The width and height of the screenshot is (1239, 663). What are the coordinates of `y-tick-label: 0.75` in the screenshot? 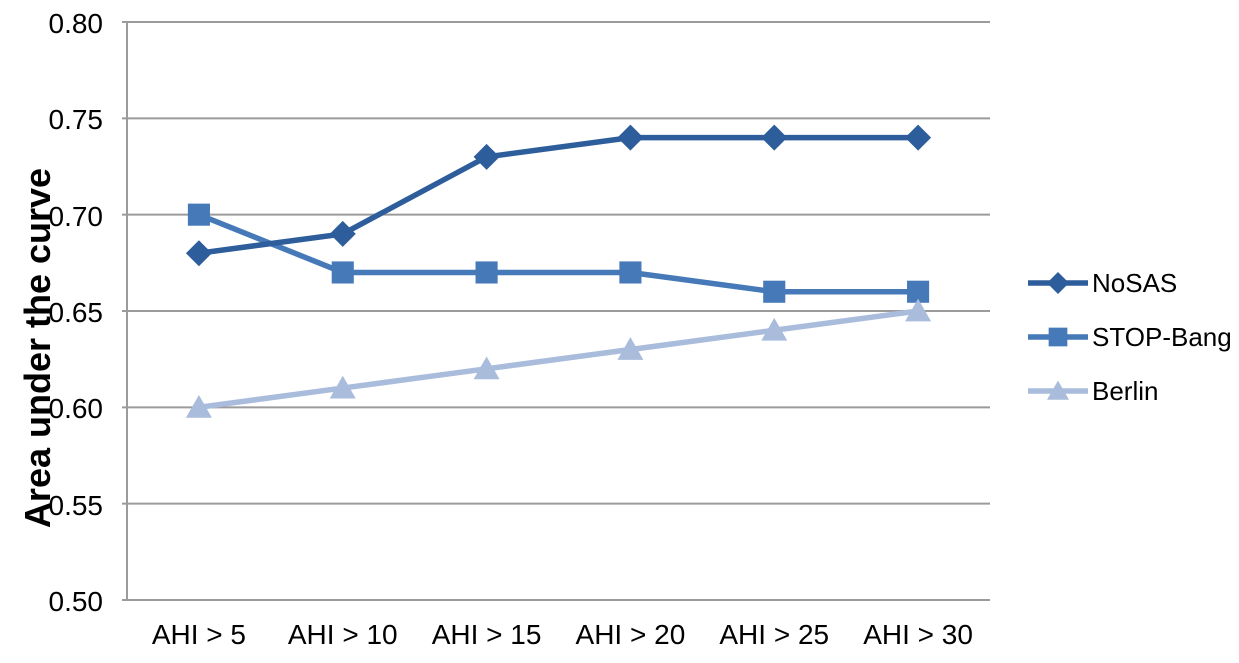 It's located at (76, 120).